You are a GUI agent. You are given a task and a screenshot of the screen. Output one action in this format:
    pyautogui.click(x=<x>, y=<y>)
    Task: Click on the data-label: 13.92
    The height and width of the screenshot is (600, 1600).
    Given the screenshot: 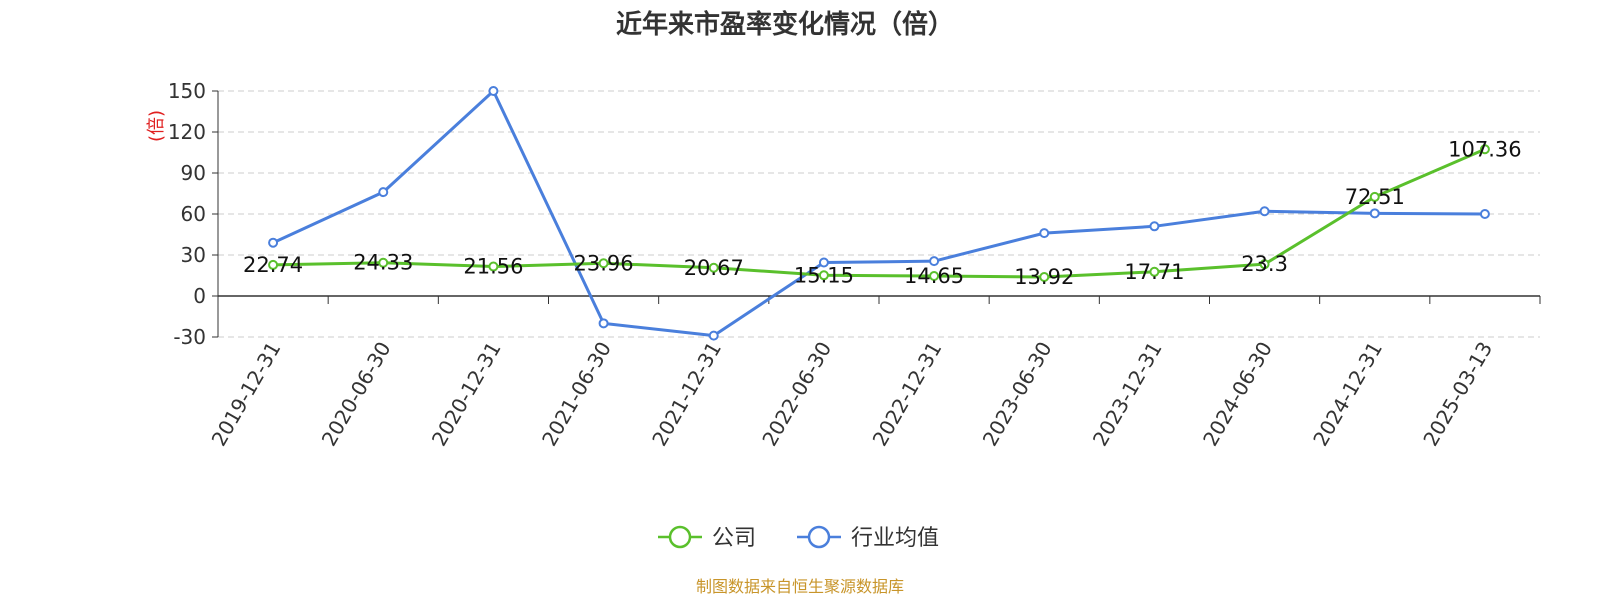 What is the action you would take?
    pyautogui.click(x=1044, y=277)
    